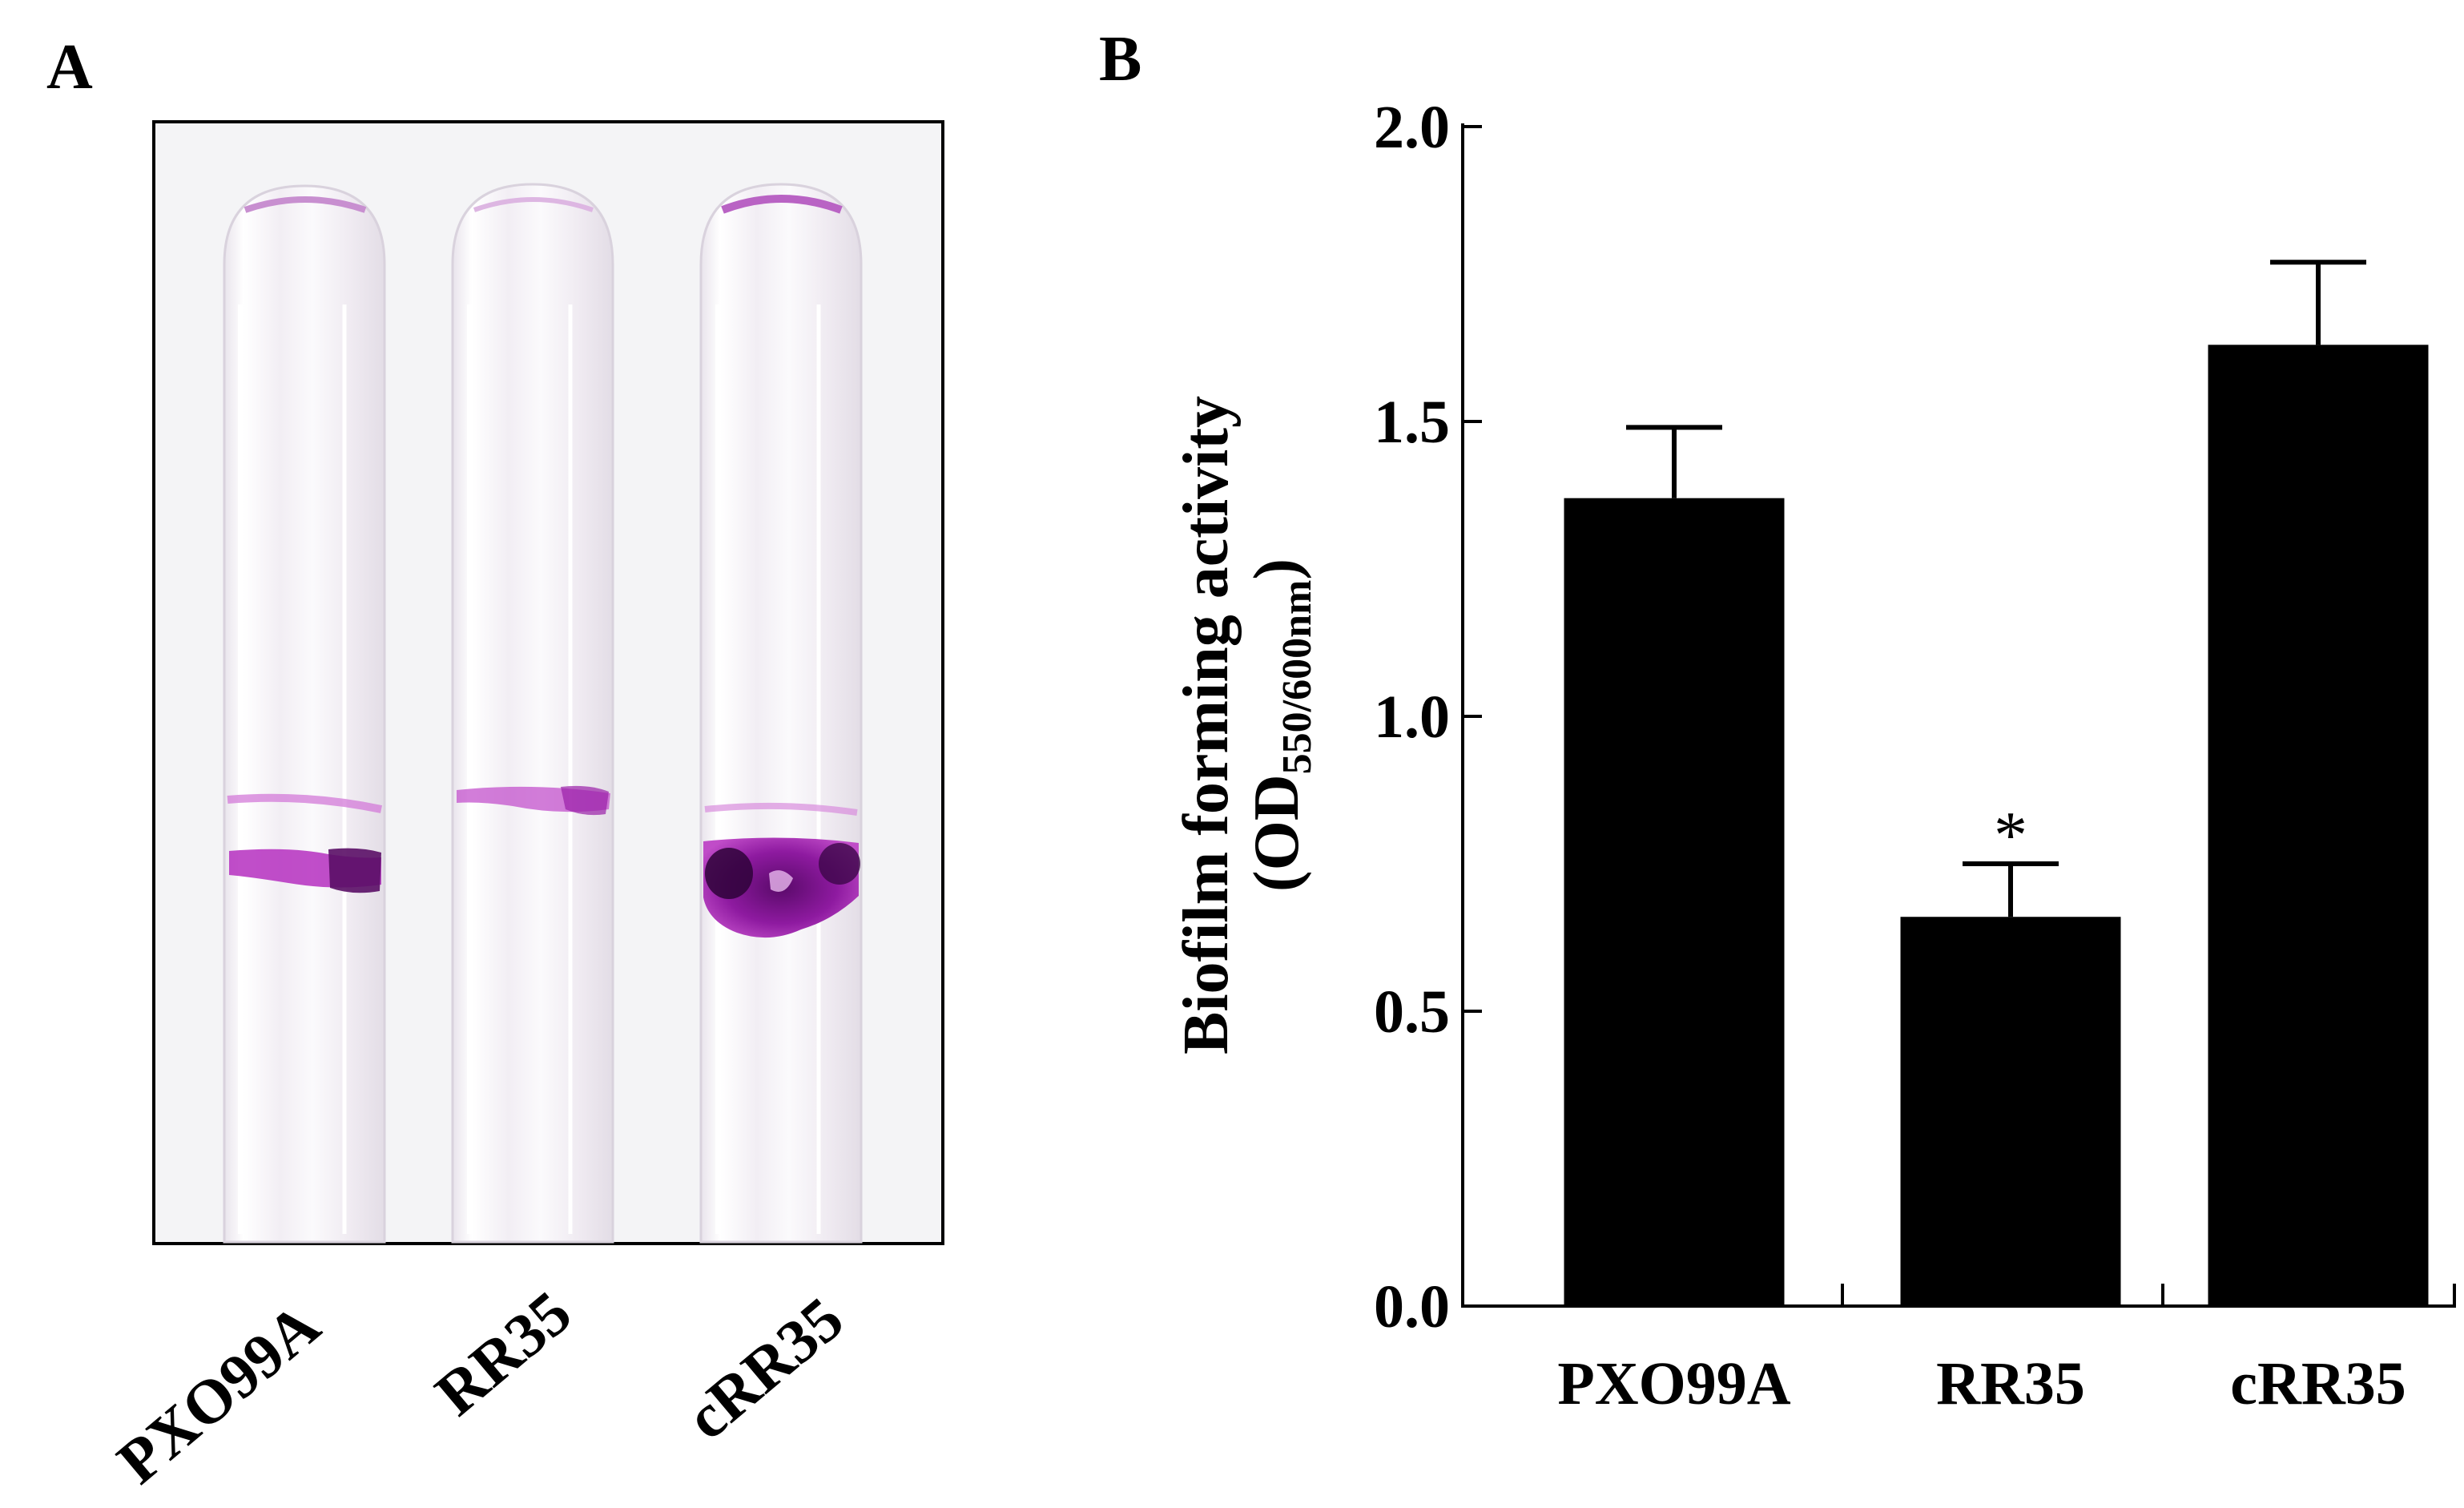  Describe the element at coordinates (1277, 833) in the screenshot. I see `y-axis-title-od: (OD` at that location.